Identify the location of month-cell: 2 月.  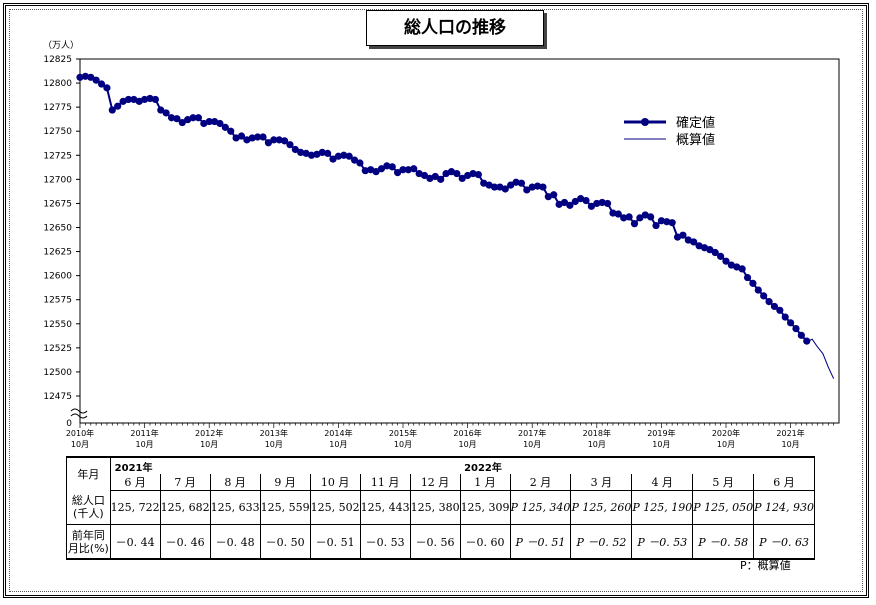
(540, 482).